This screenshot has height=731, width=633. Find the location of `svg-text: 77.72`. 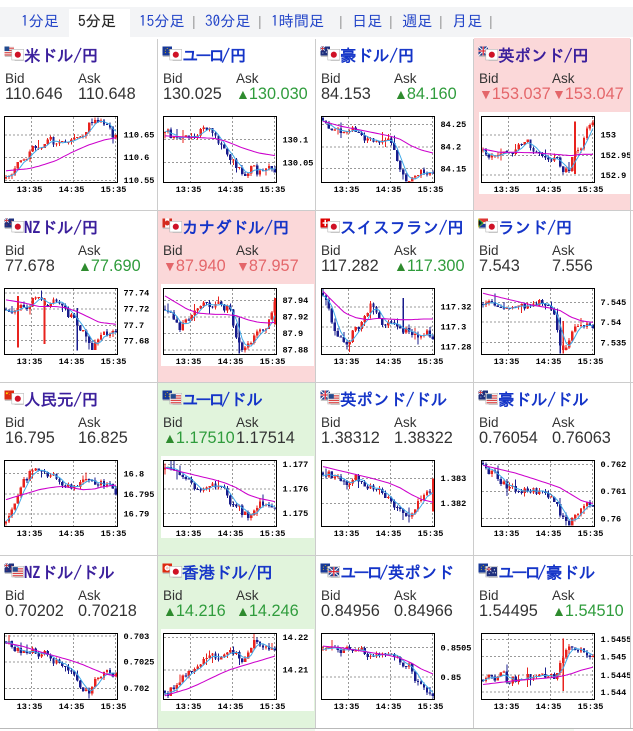

svg-text: 77.72 is located at coordinates (137, 310).